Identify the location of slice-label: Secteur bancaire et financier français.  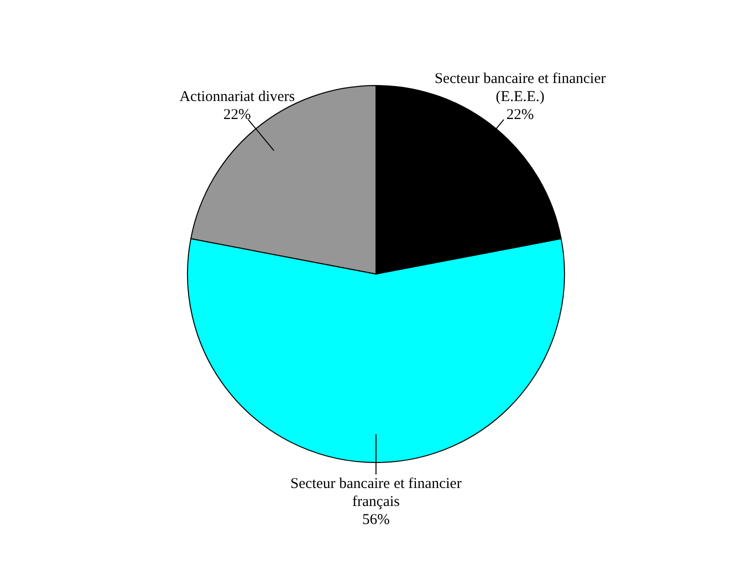
(376, 493).